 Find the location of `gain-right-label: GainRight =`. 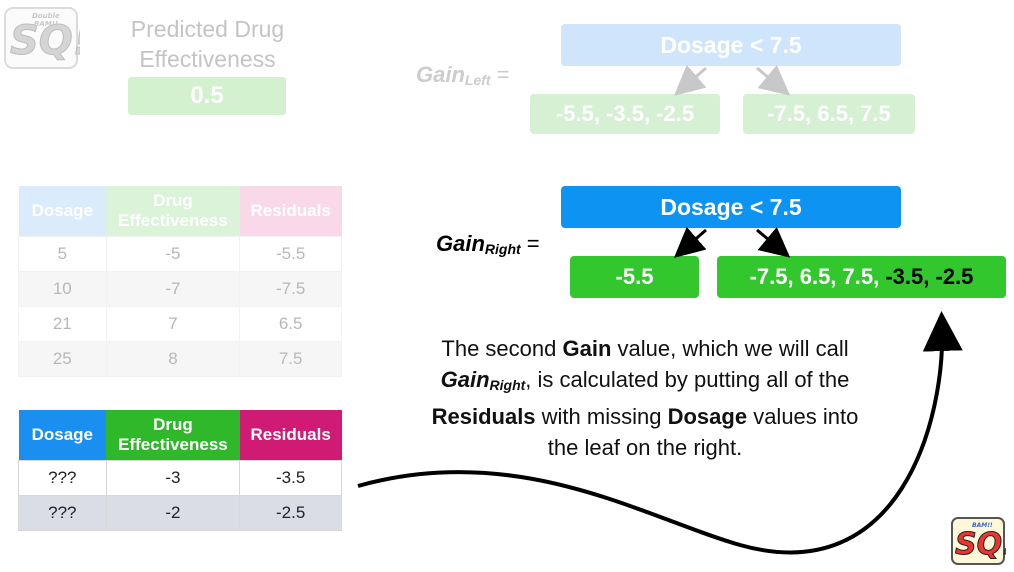

gain-right-label: GainRight = is located at coordinates (488, 244).